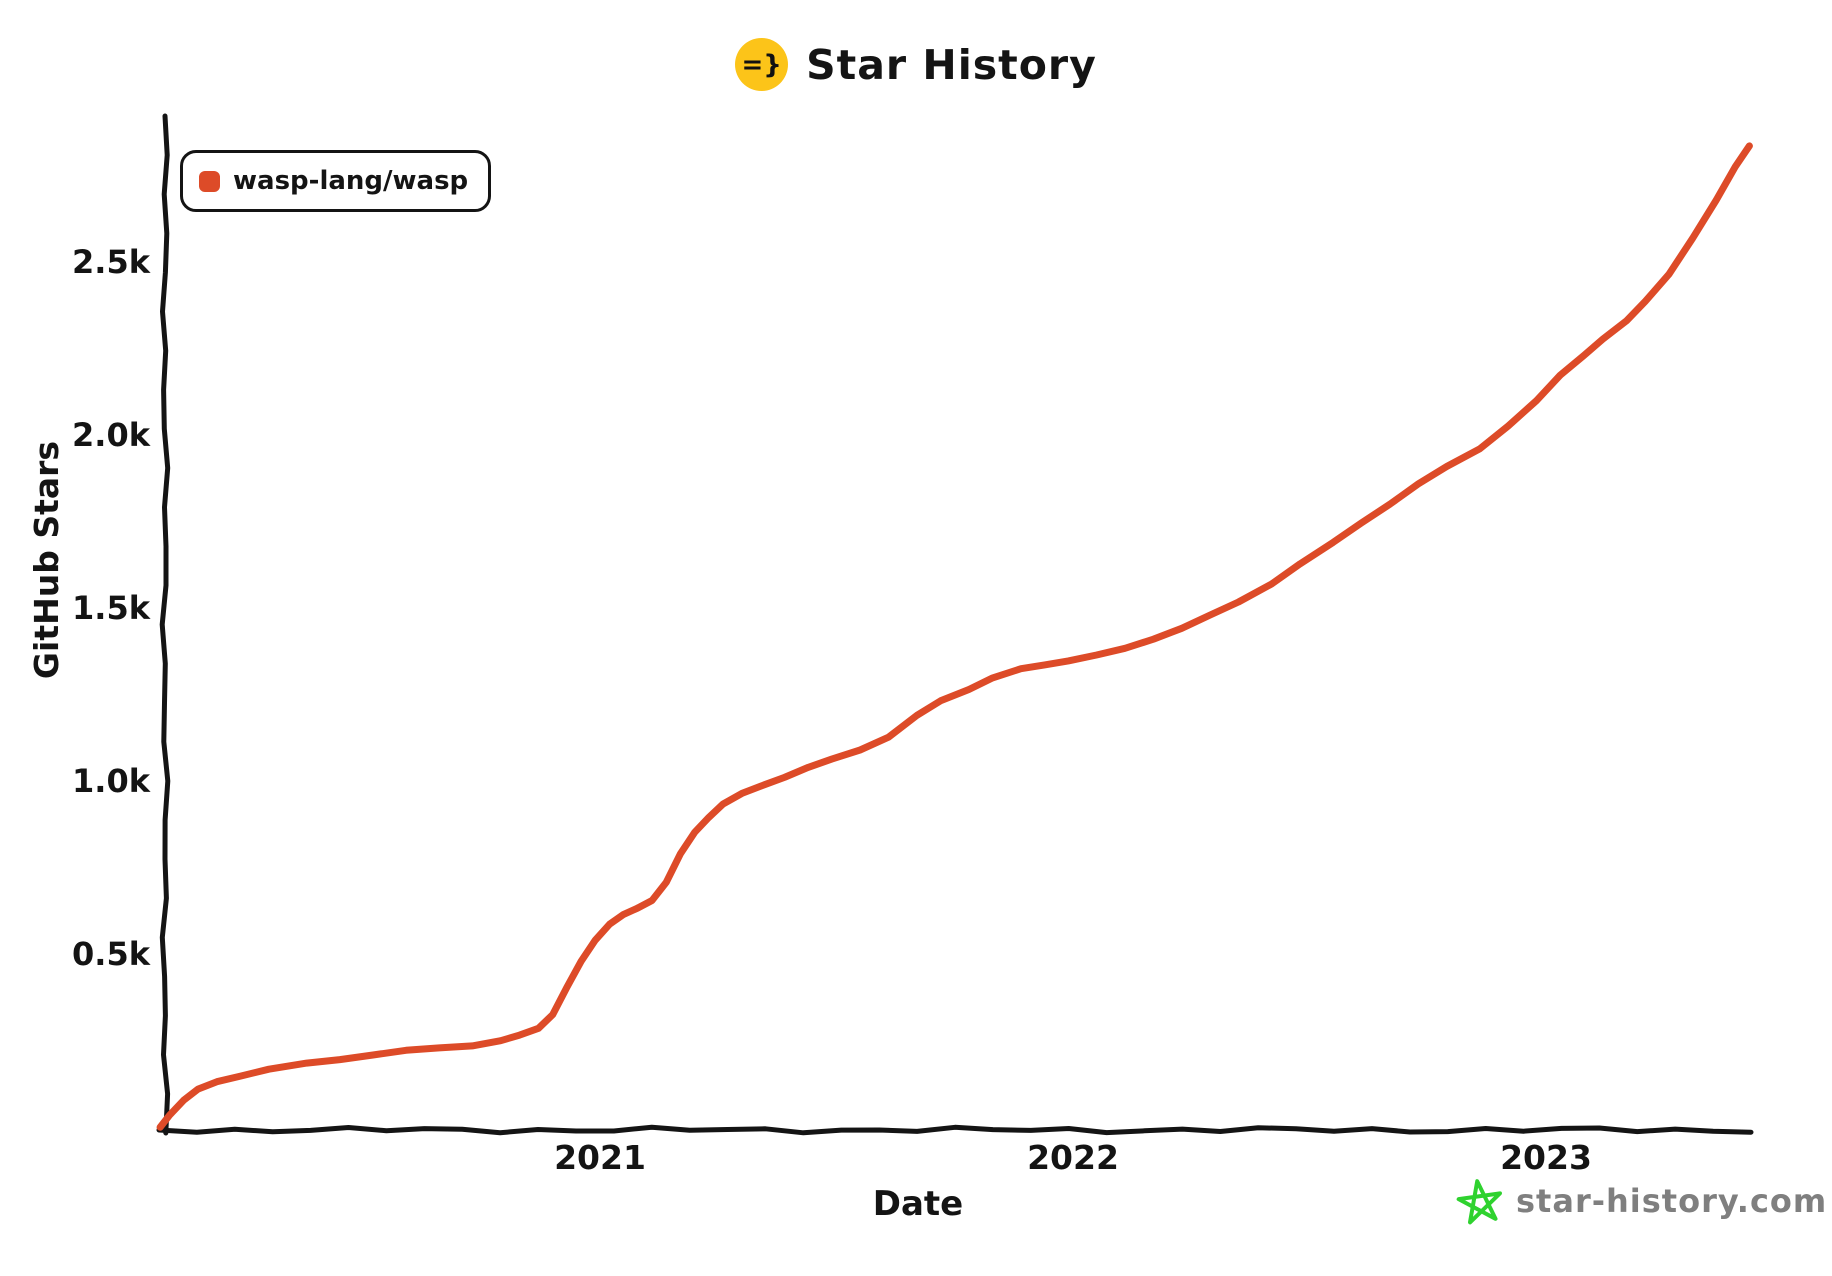 This screenshot has width=1832, height=1276. I want to click on y-tick-label-1.5k: 1.5k, so click(111, 608).